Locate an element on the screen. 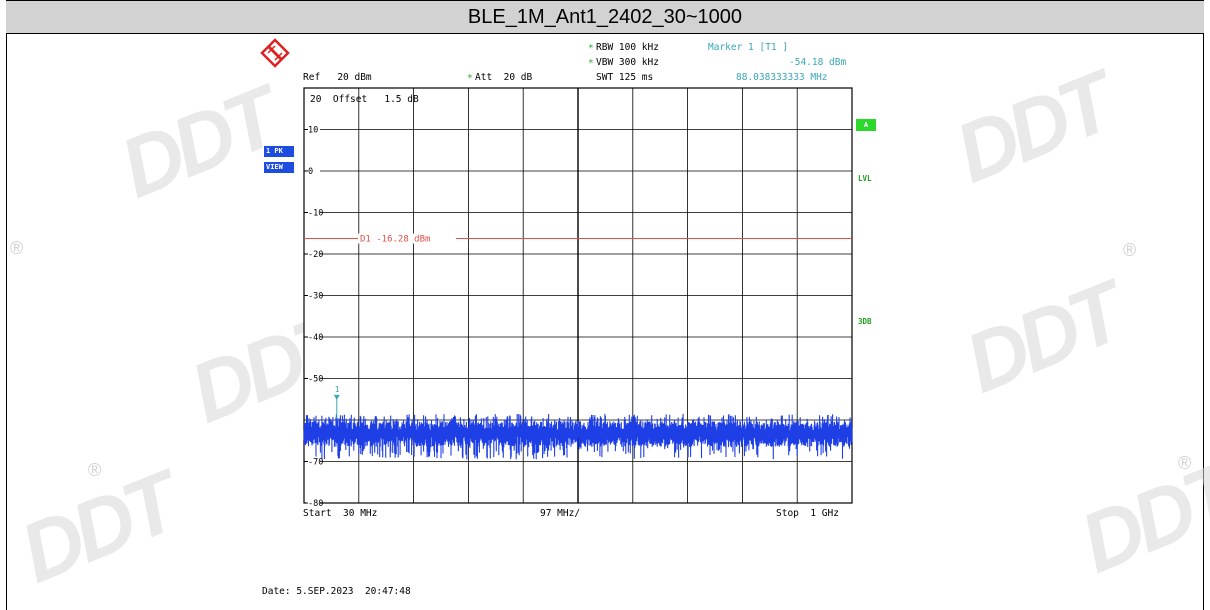  y-tick-label: 0 is located at coordinates (310, 172).